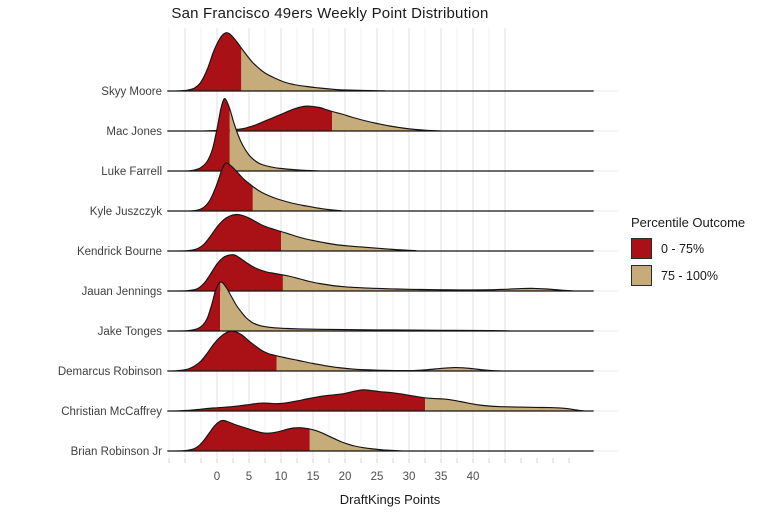 The width and height of the screenshot is (781, 520). I want to click on player-label: Jauan Jennings, so click(121, 292).